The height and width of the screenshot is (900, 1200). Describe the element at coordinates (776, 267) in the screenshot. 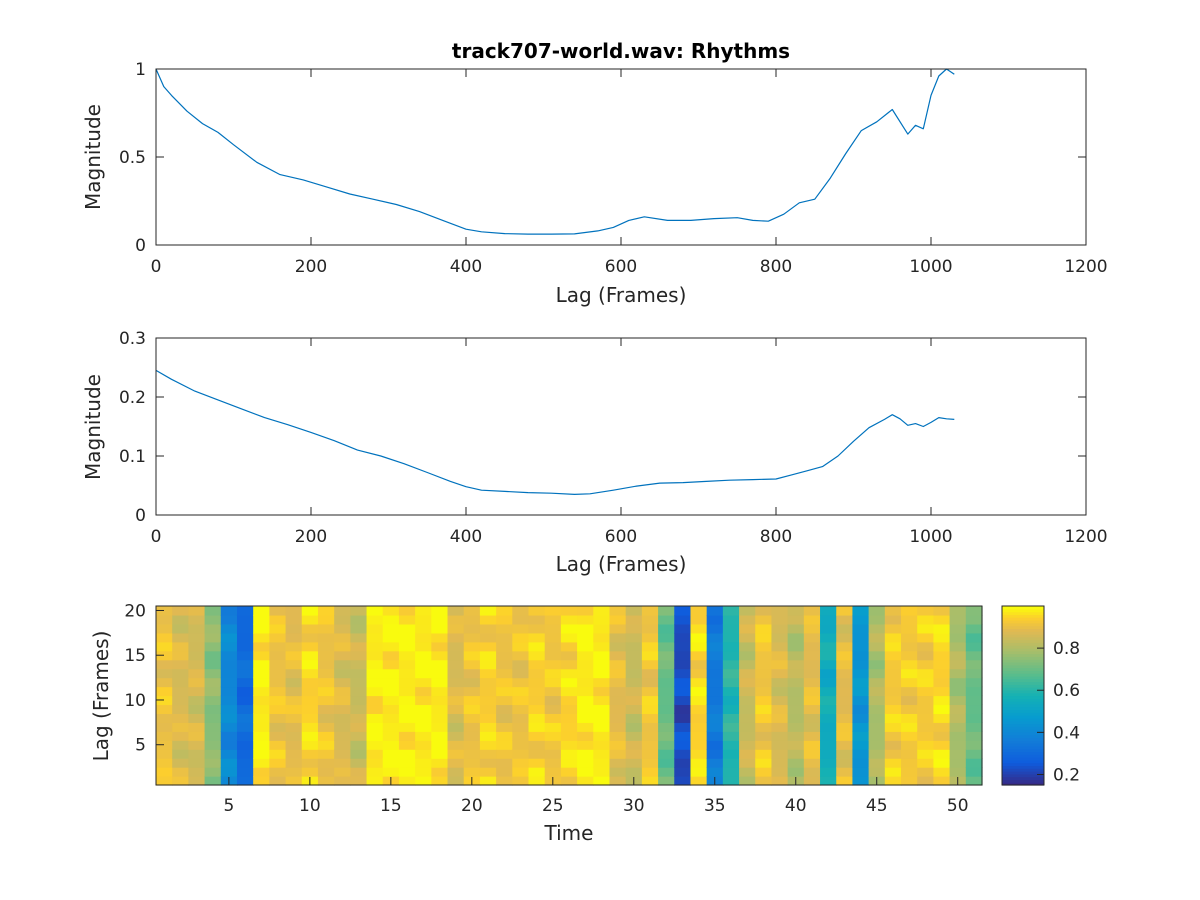

I see `x-tick-label: 800` at that location.